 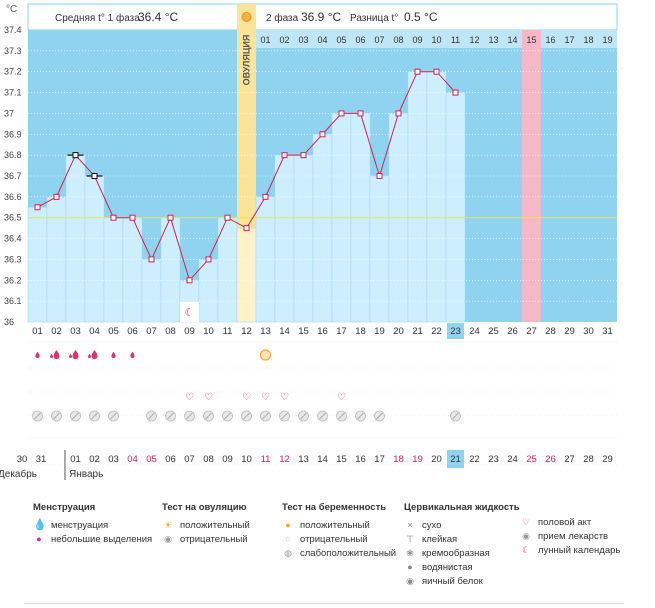 What do you see at coordinates (206, 539) in the screenshot?
I see `legend-ovulation-negative: ◉ отрицательный` at bounding box center [206, 539].